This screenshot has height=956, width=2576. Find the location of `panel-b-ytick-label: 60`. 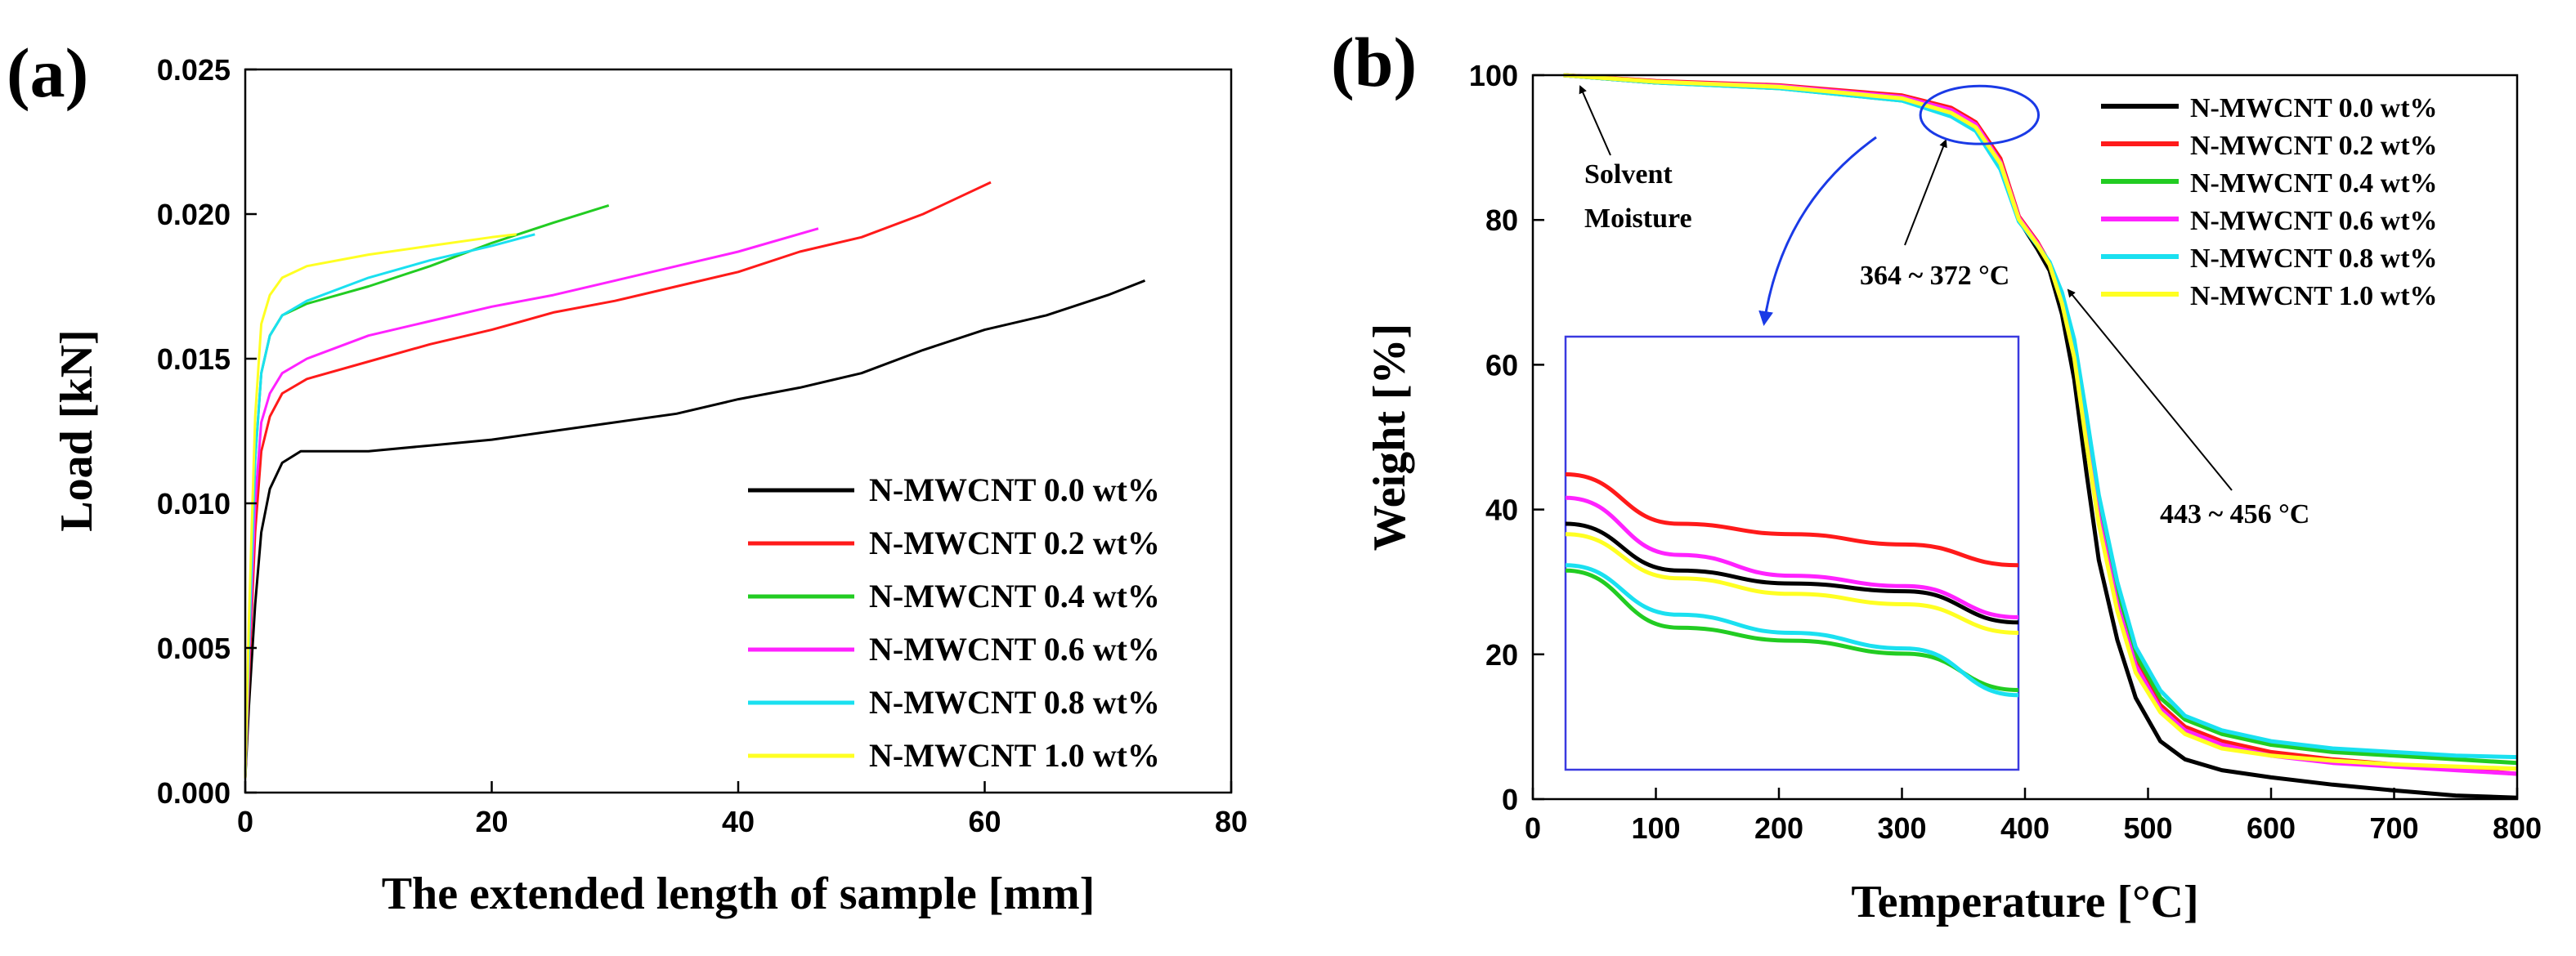

panel-b-ytick-label: 60 is located at coordinates (1502, 365).